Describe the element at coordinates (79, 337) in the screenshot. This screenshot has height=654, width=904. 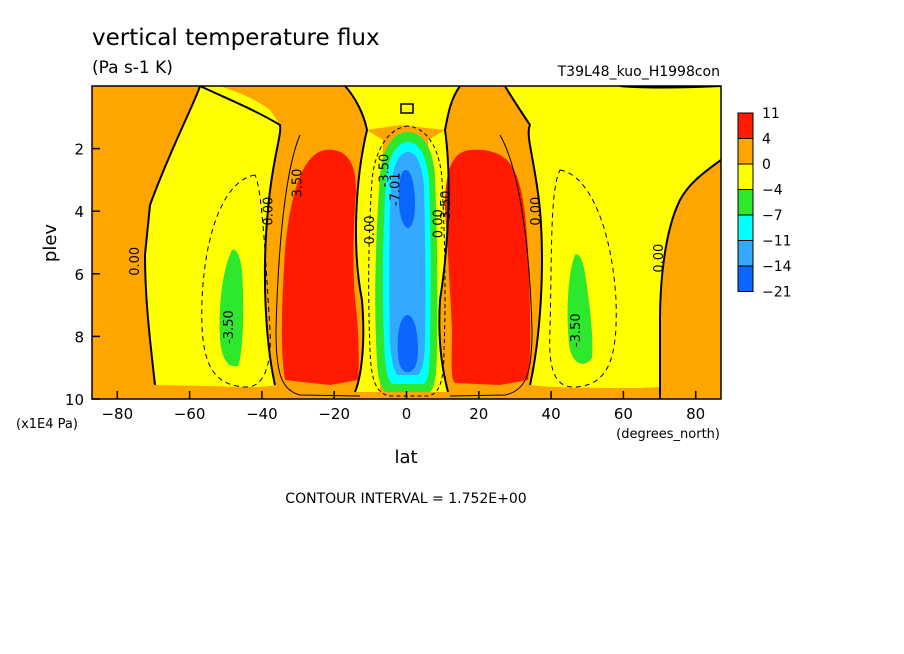
I see `y-tick-label: 8` at that location.